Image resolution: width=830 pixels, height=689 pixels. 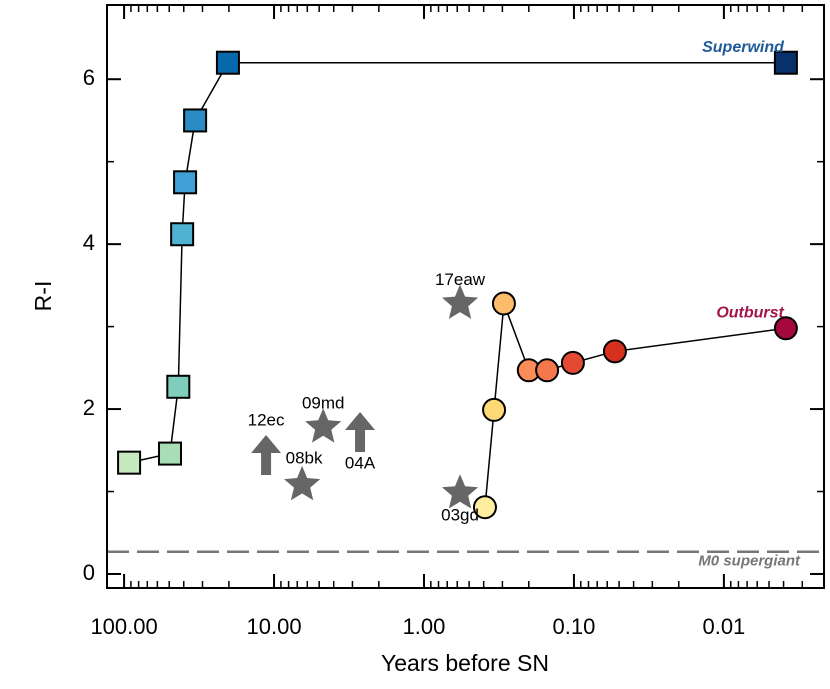 I want to click on x-tick-label: 100.00, so click(x=123, y=626).